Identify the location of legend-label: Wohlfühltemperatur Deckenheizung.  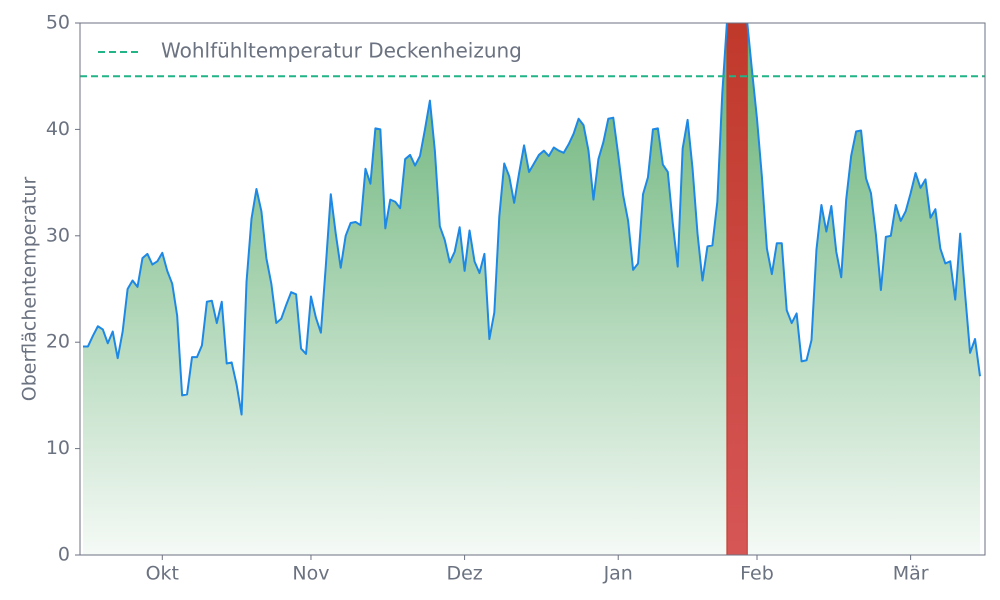
(341, 51).